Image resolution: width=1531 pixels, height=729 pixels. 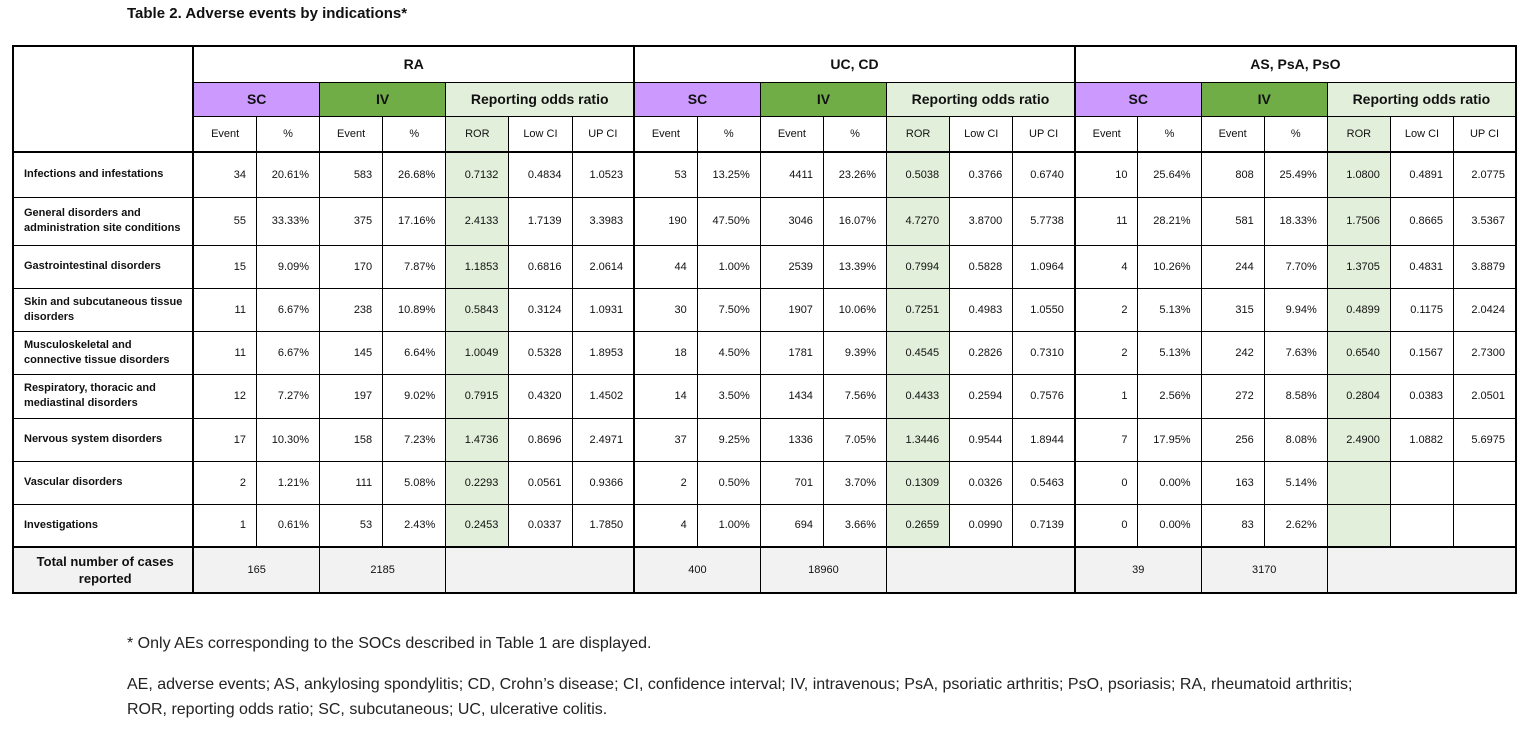 What do you see at coordinates (1232, 525) in the screenshot?
I see `cell-event: 83` at bounding box center [1232, 525].